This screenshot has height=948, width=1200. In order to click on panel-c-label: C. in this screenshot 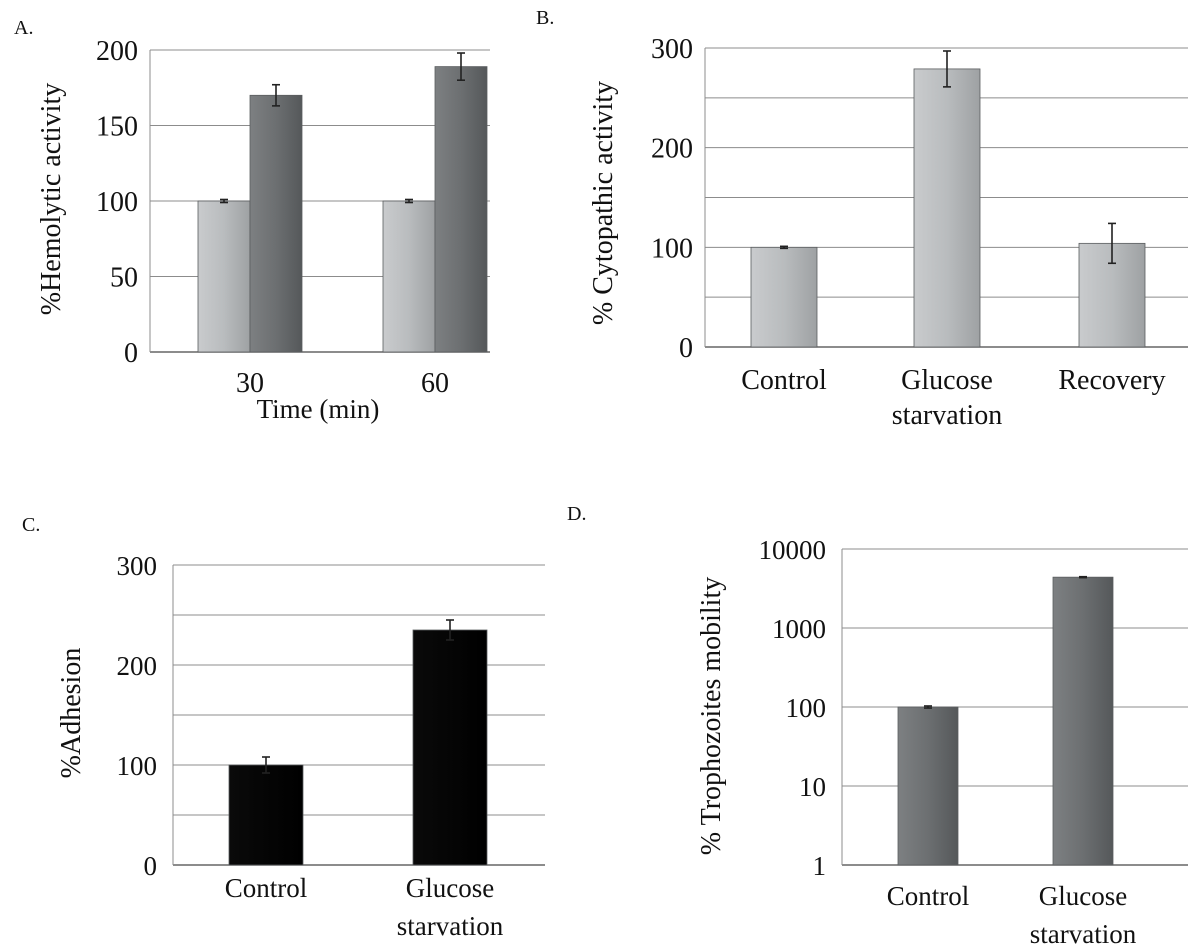, I will do `click(31, 525)`.